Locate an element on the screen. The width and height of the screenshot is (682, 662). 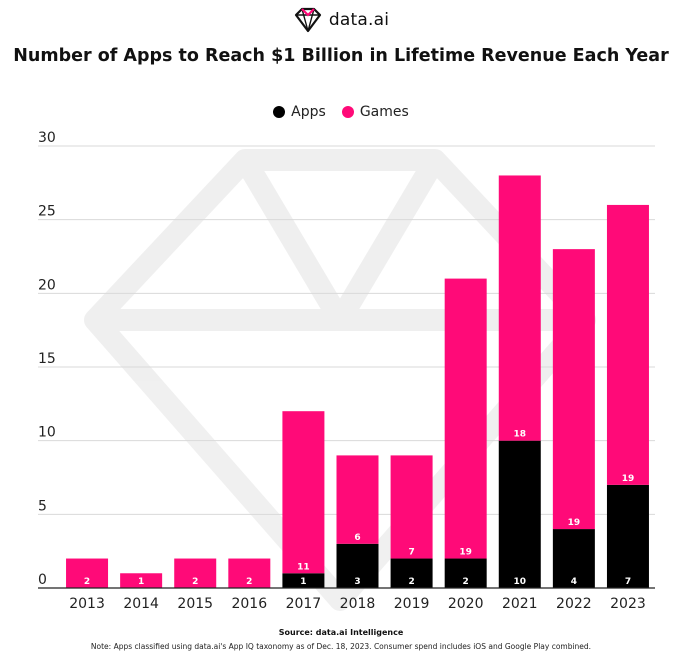
data-label-games: 7 is located at coordinates (411, 553).